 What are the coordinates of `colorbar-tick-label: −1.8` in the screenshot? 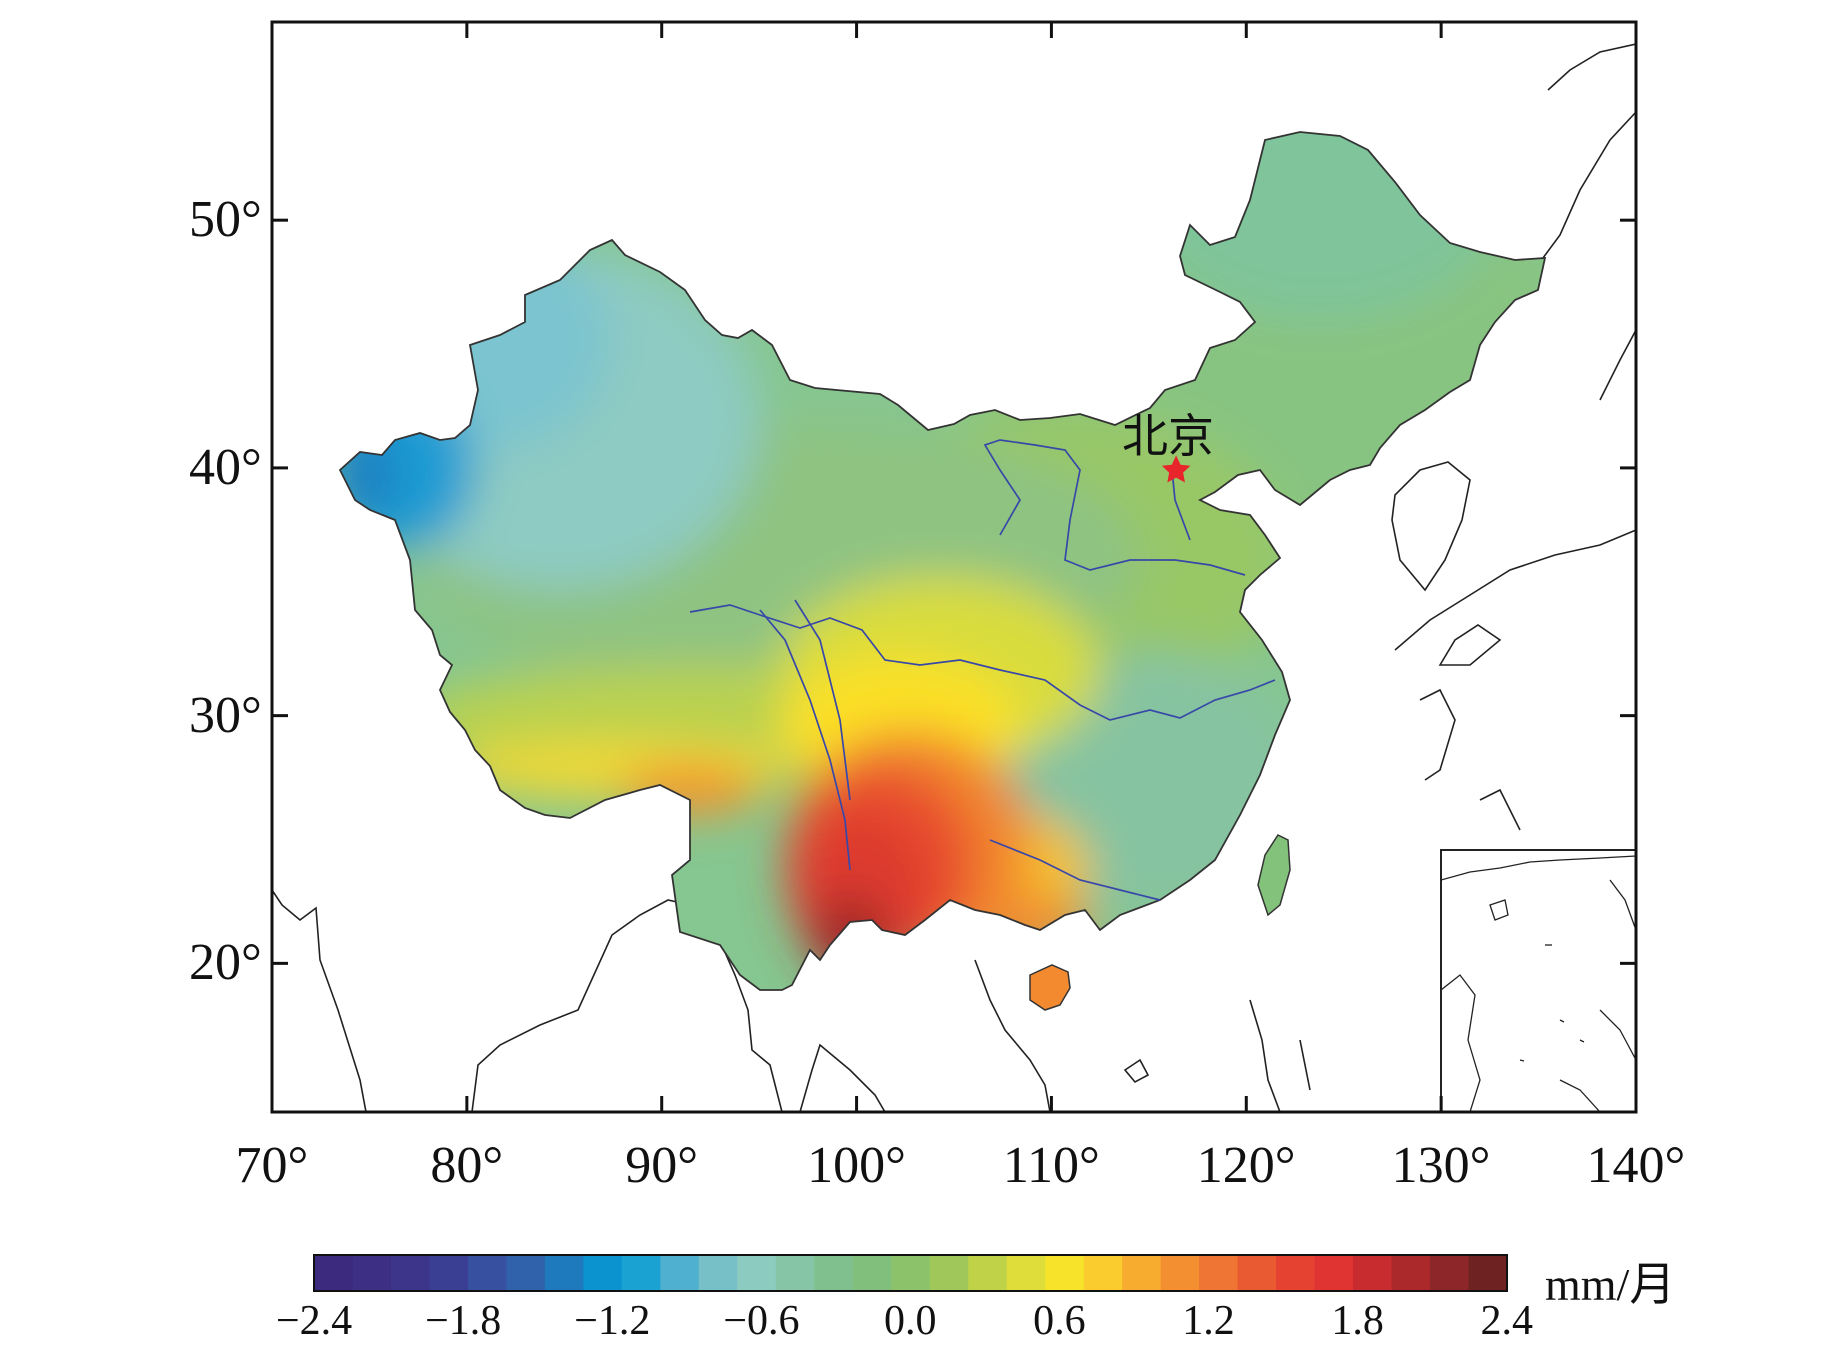 It's located at (463, 1321).